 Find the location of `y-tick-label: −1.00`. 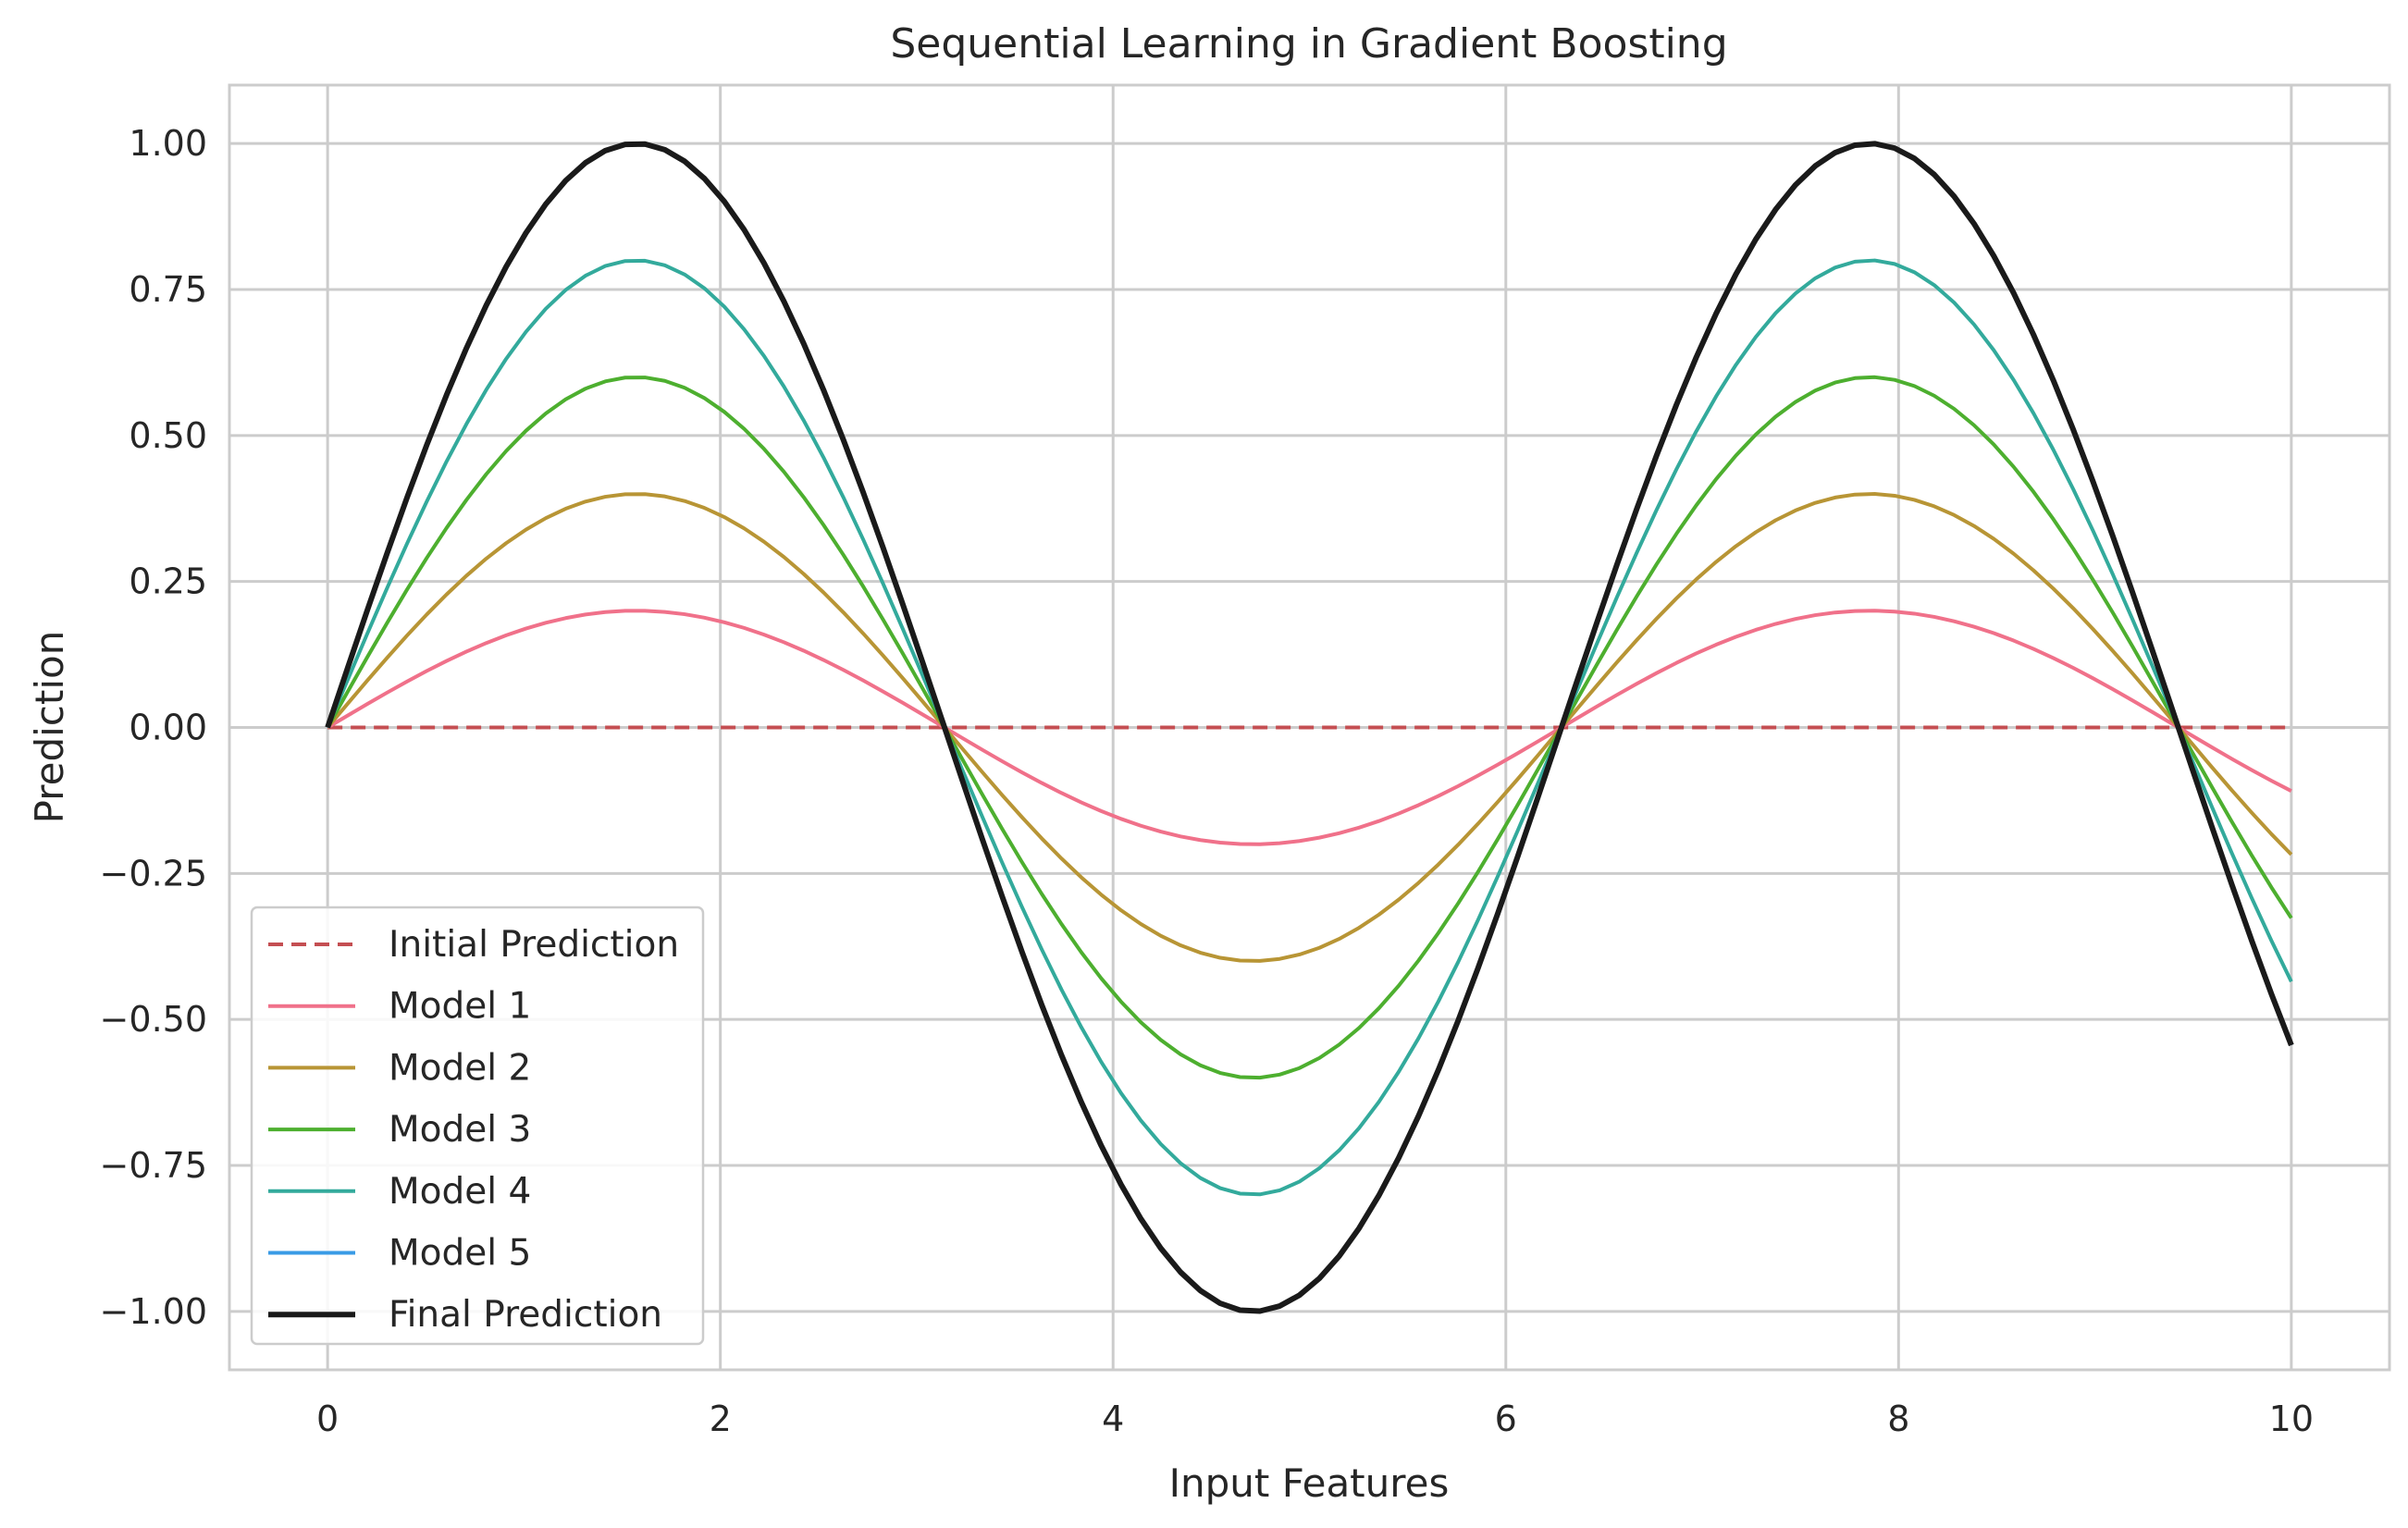

y-tick-label: −1.00 is located at coordinates (153, 1311).